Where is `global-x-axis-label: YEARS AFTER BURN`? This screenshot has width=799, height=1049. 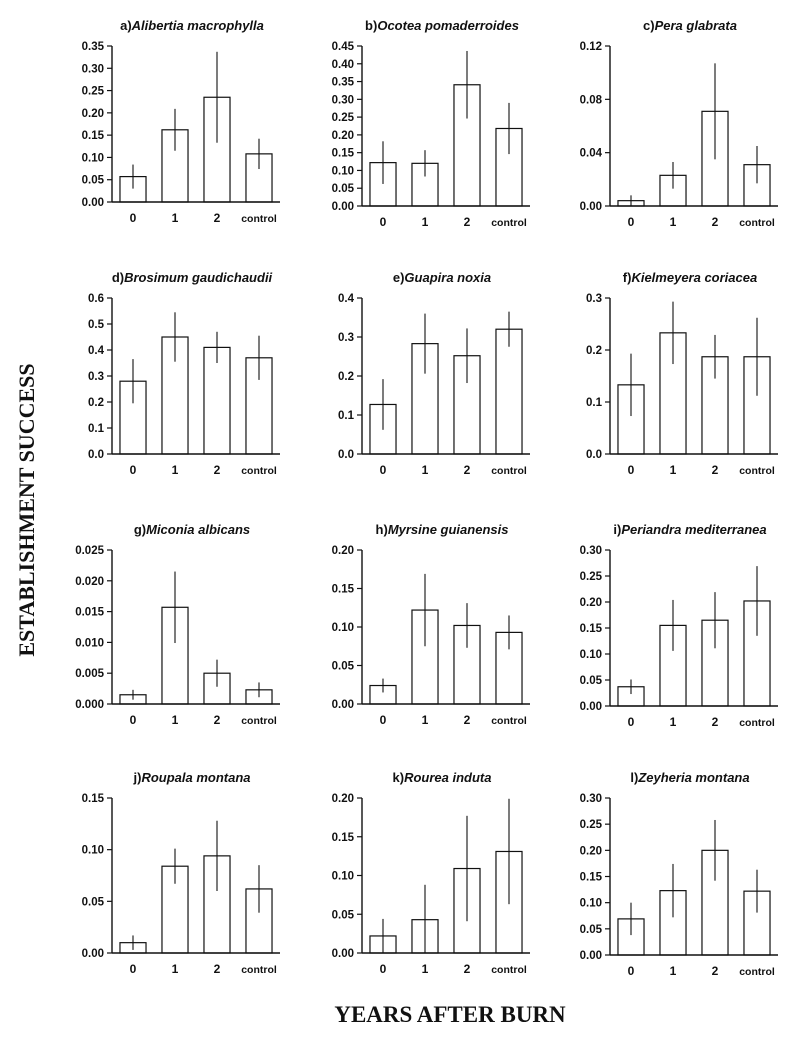 global-x-axis-label: YEARS AFTER BURN is located at coordinates (450, 1014).